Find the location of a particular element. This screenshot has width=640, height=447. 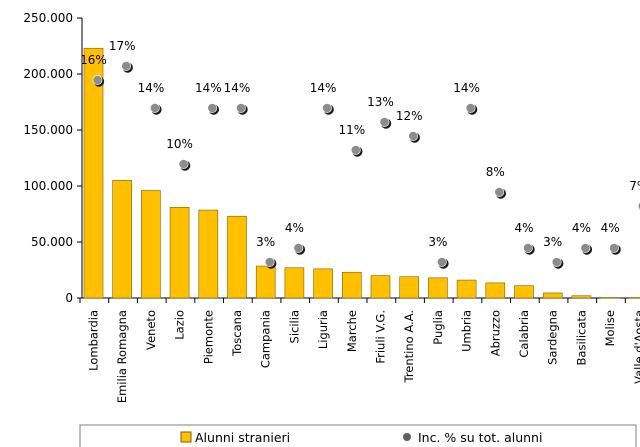

x-tick-label: Sardegna is located at coordinates (553, 337).